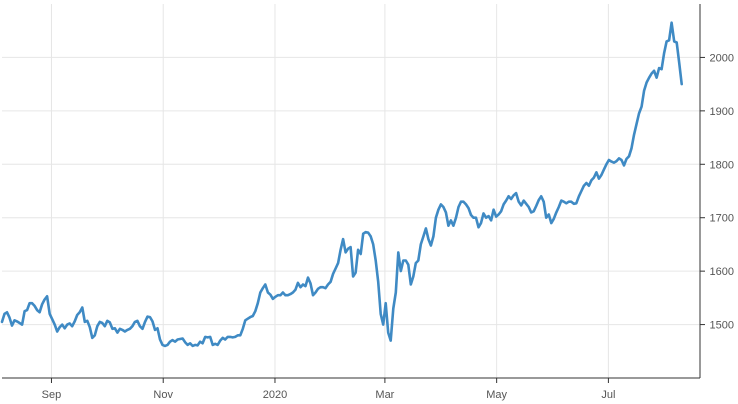  I want to click on x-tick-label: Jul, so click(608, 395).